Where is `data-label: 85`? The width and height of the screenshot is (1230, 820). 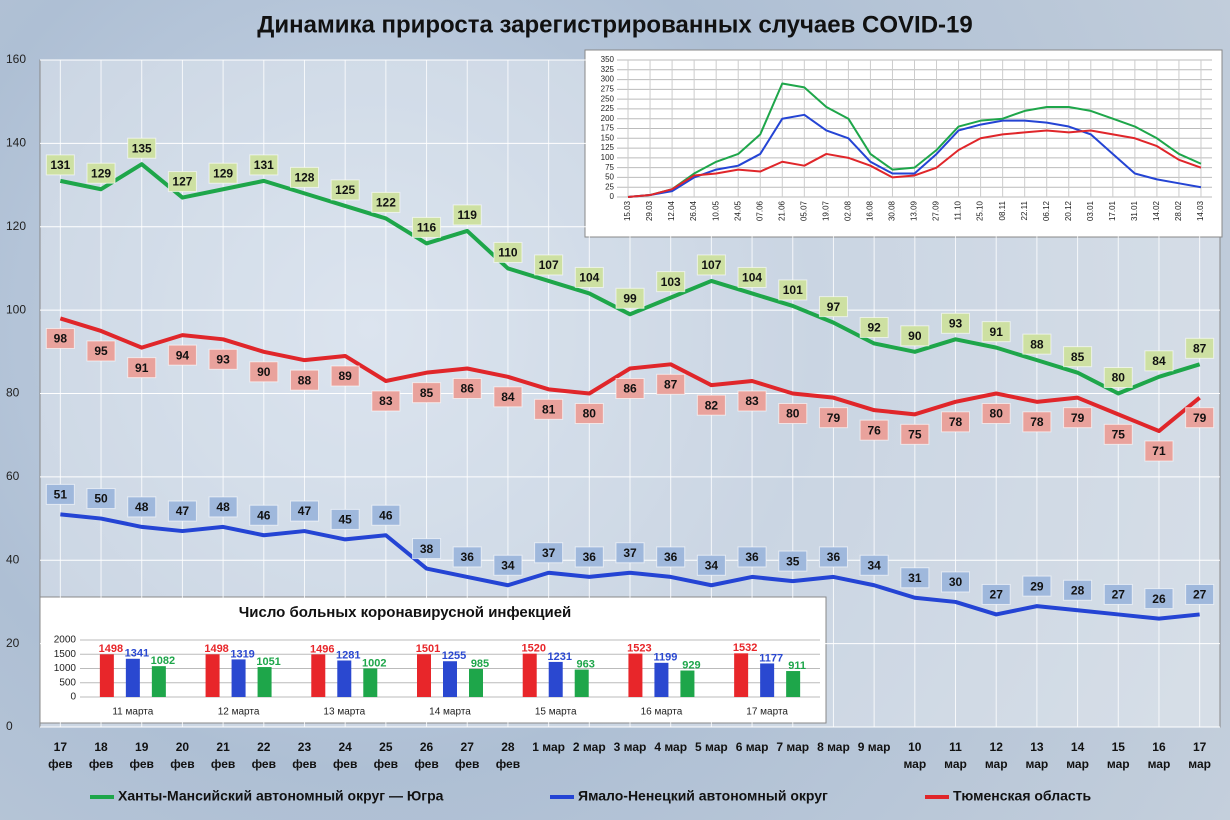 data-label: 85 is located at coordinates (427, 393).